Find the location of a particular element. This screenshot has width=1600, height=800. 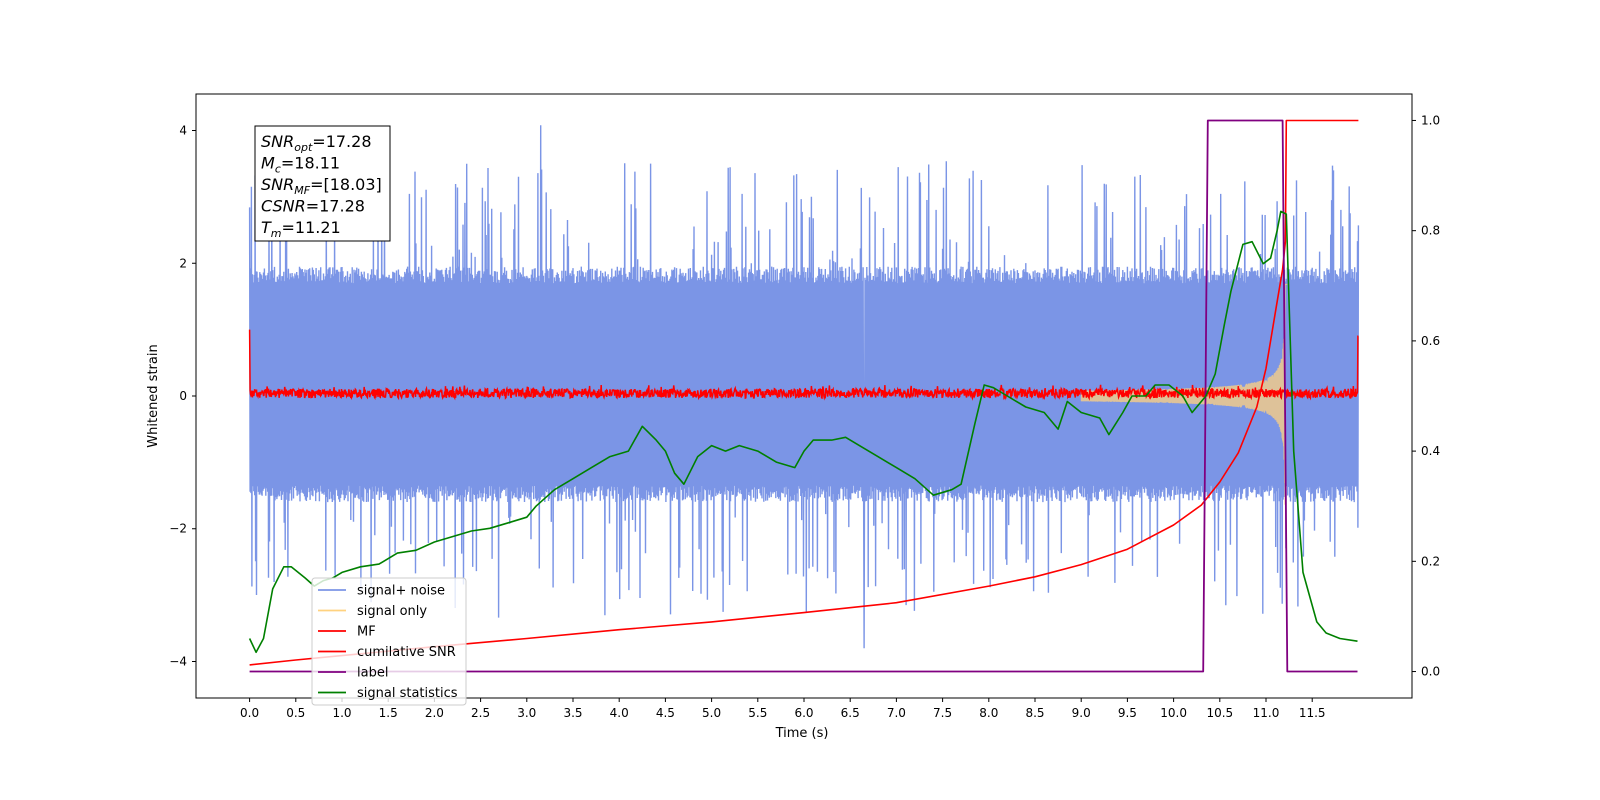

x-tick-label: 6.5 is located at coordinates (850, 713).